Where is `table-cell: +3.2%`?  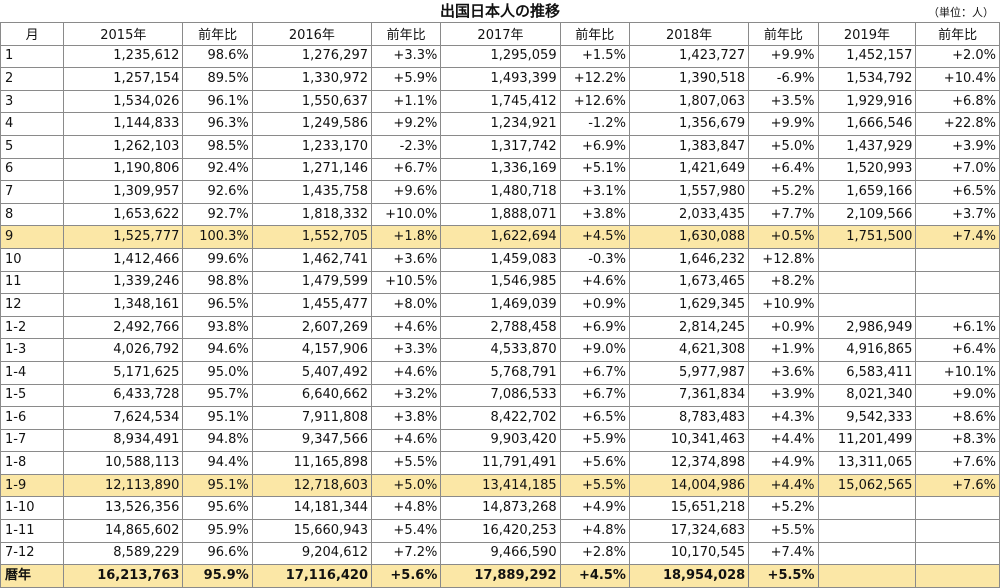 table-cell: +3.2% is located at coordinates (406, 395).